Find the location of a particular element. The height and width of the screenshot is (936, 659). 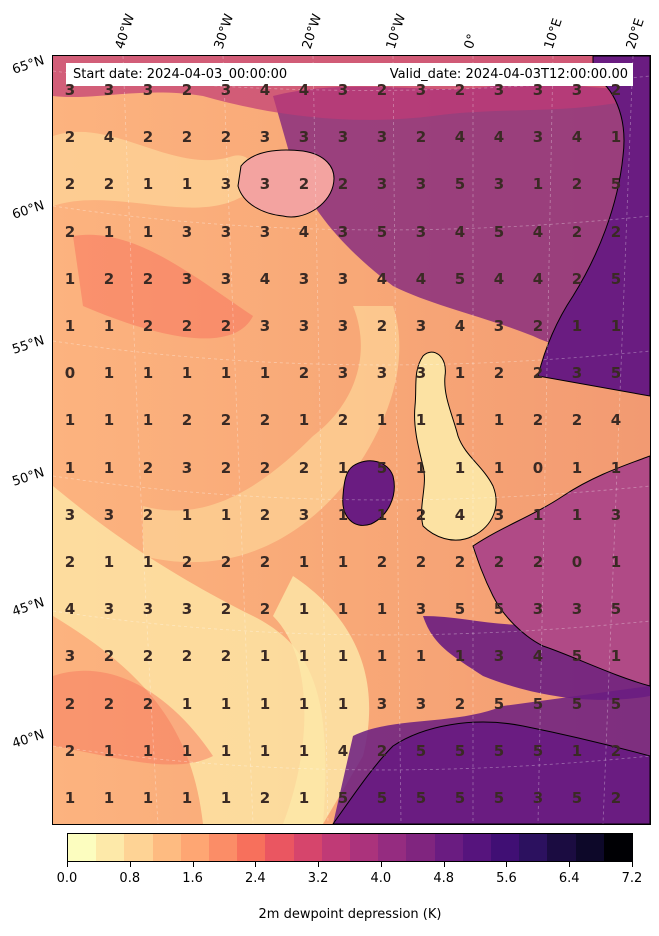

colorbar-tick-label: 2.4 is located at coordinates (255, 878).